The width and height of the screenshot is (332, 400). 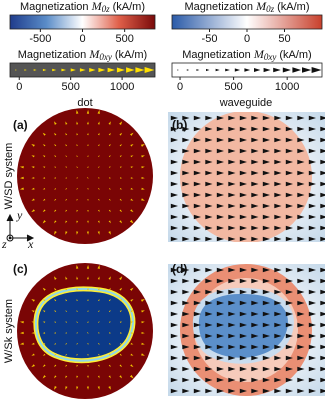 What do you see at coordinates (85, 331) in the screenshot?
I see `panel-c` at bounding box center [85, 331].